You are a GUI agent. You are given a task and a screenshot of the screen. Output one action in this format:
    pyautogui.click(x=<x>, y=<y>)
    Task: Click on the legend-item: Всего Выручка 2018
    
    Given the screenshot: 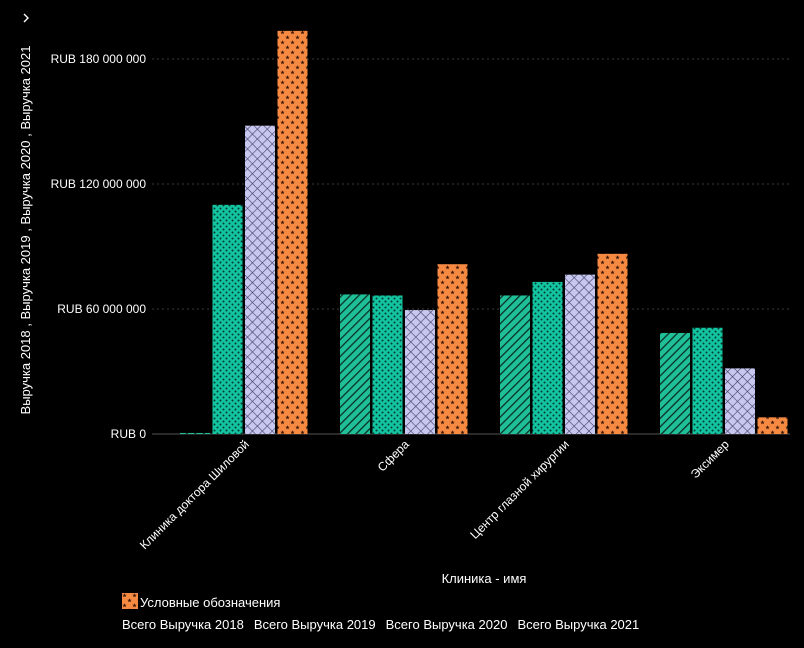 What is the action you would take?
    pyautogui.click(x=183, y=612)
    